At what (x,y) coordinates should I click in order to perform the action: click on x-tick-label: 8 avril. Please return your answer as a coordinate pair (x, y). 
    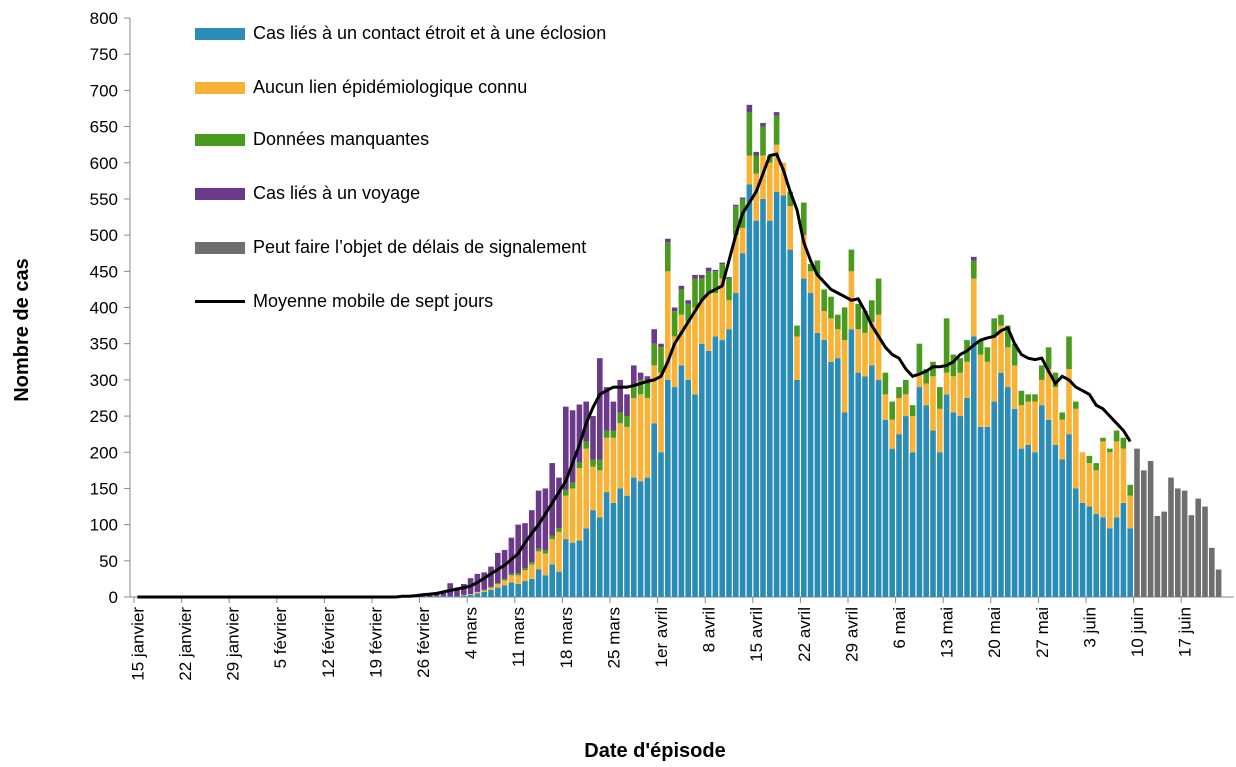
    Looking at the image, I should click on (709, 629).